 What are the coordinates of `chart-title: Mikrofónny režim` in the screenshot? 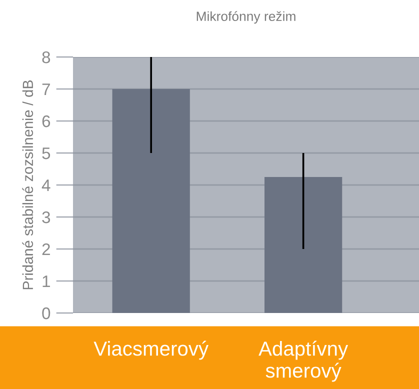 It's located at (246, 17).